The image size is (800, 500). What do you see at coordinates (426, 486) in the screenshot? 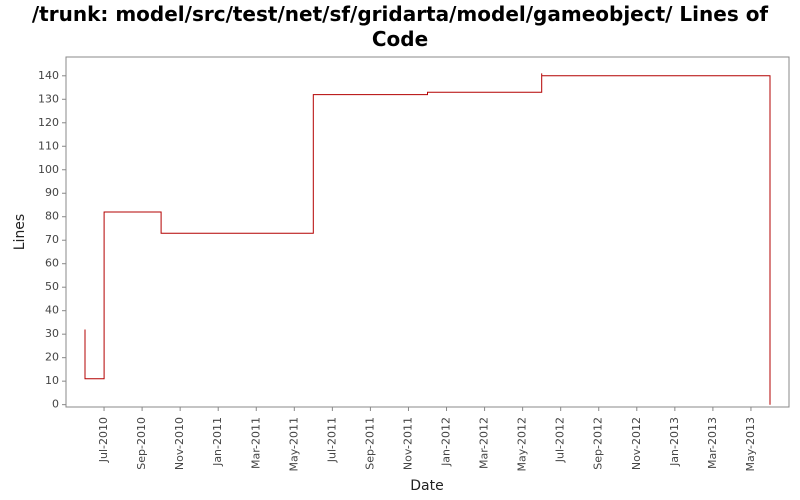
I see `x-axis-label: Date` at bounding box center [426, 486].